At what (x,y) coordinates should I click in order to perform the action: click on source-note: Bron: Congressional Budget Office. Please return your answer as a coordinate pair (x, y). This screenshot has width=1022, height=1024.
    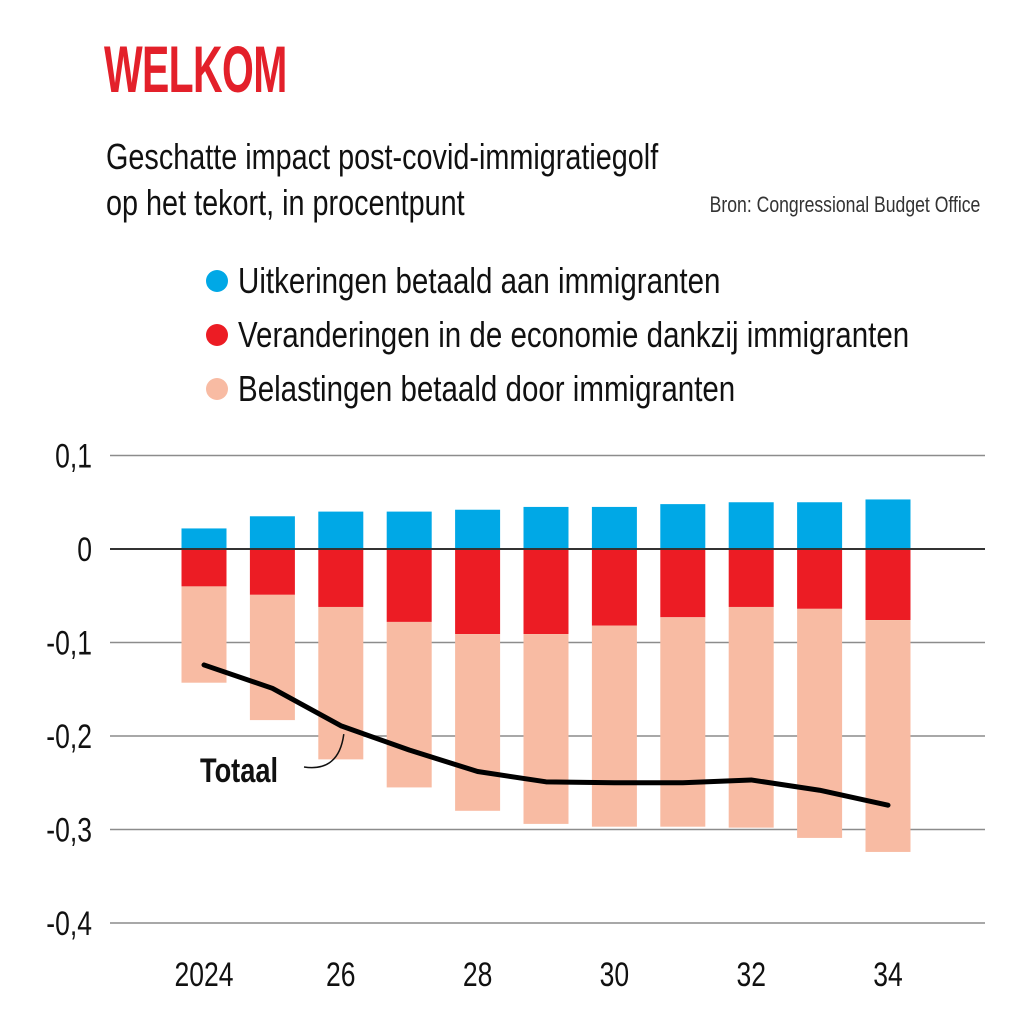
    Looking at the image, I should click on (844, 204).